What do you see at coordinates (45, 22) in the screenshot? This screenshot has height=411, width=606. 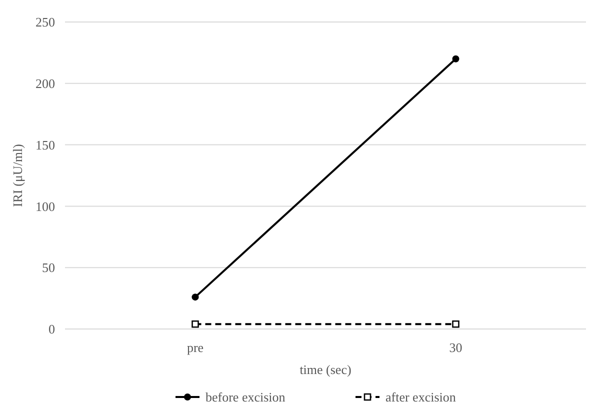 I see `y-tick-label: 250` at bounding box center [45, 22].